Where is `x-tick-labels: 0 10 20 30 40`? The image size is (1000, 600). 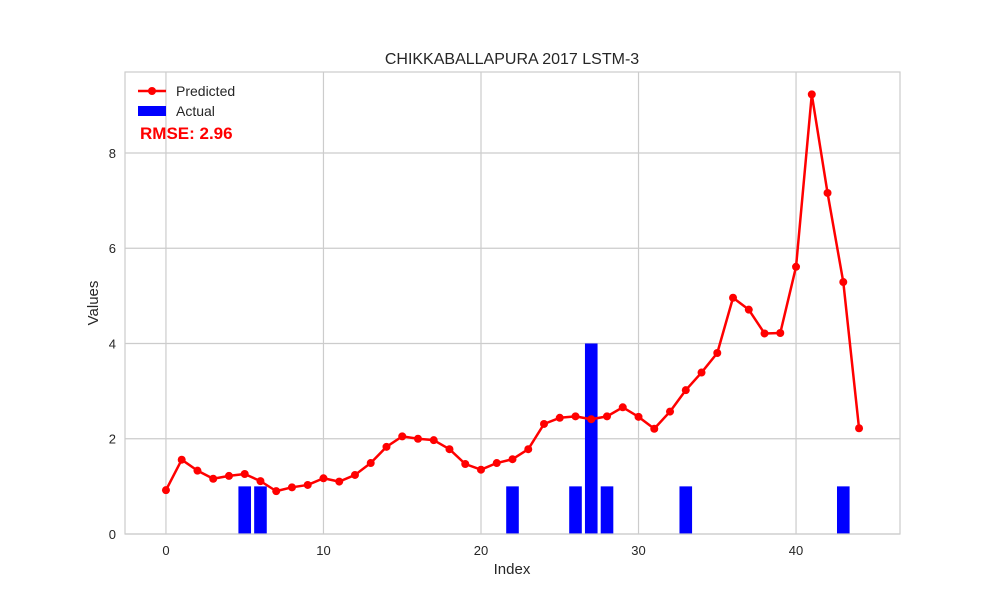
x-tick-labels: 0 10 20 30 40 is located at coordinates (482, 550).